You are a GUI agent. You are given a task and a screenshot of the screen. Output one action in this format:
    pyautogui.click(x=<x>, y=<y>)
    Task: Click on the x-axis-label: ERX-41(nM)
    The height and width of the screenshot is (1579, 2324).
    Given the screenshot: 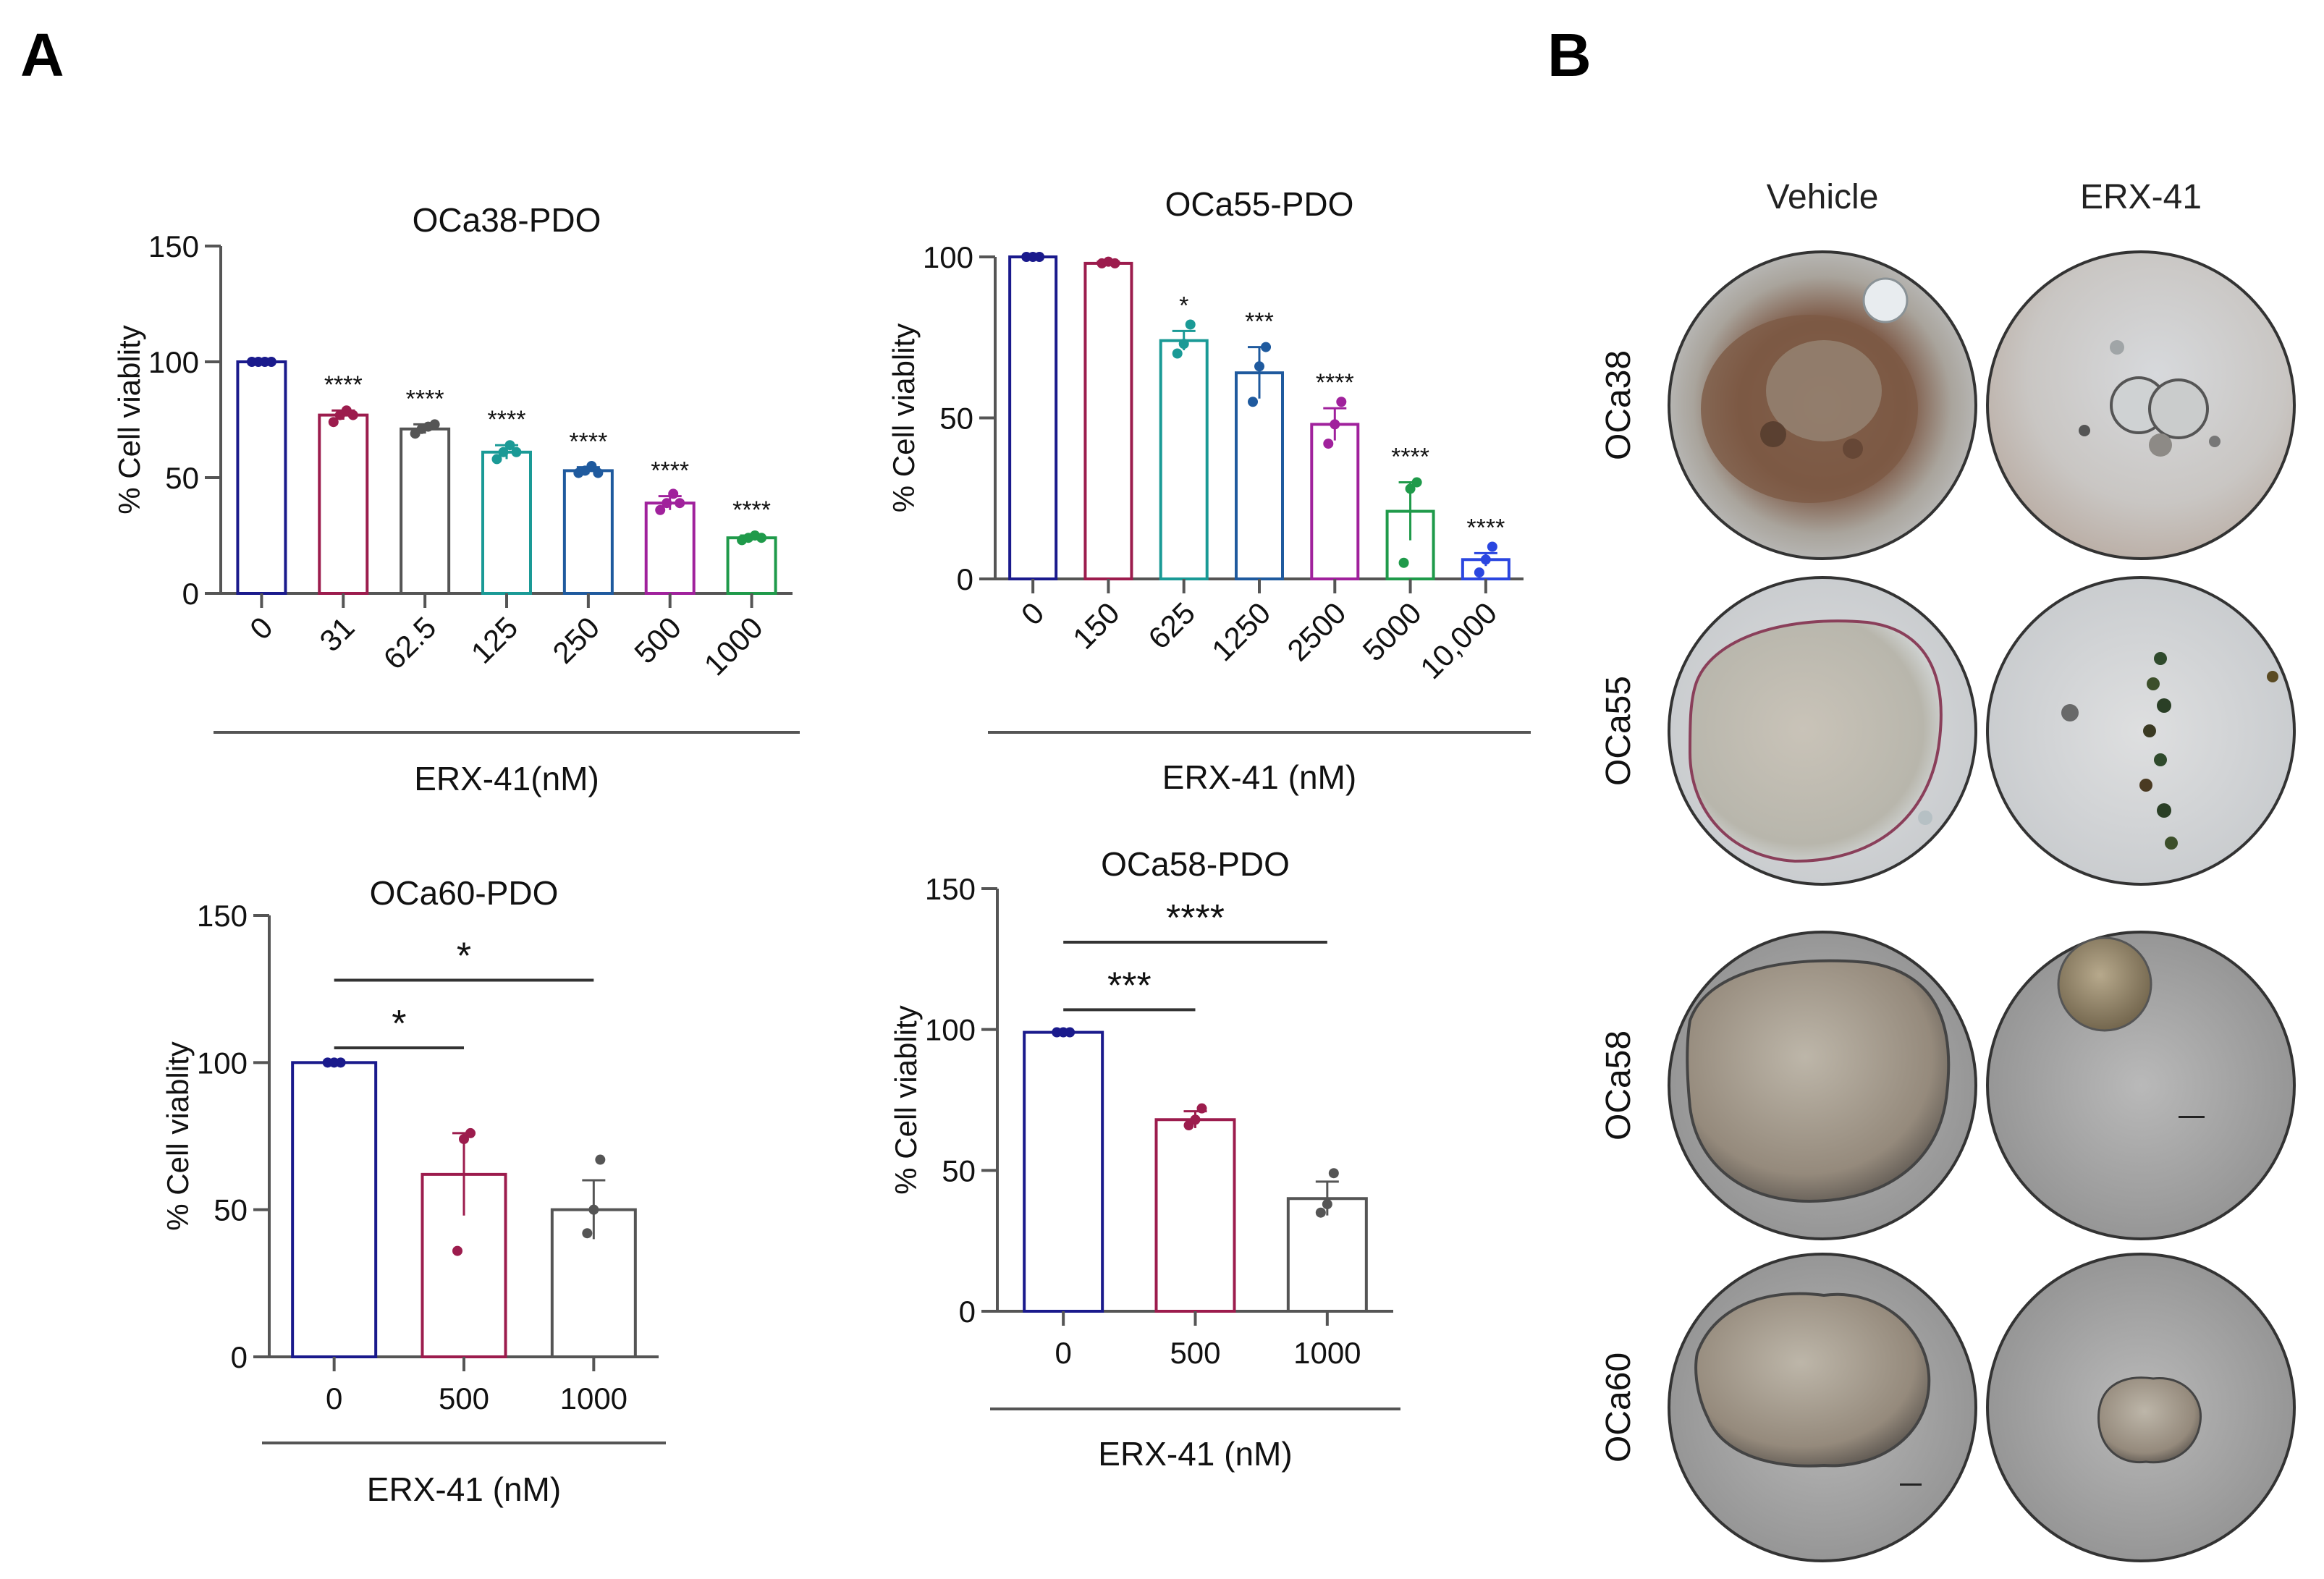 What is the action you would take?
    pyautogui.click(x=506, y=778)
    